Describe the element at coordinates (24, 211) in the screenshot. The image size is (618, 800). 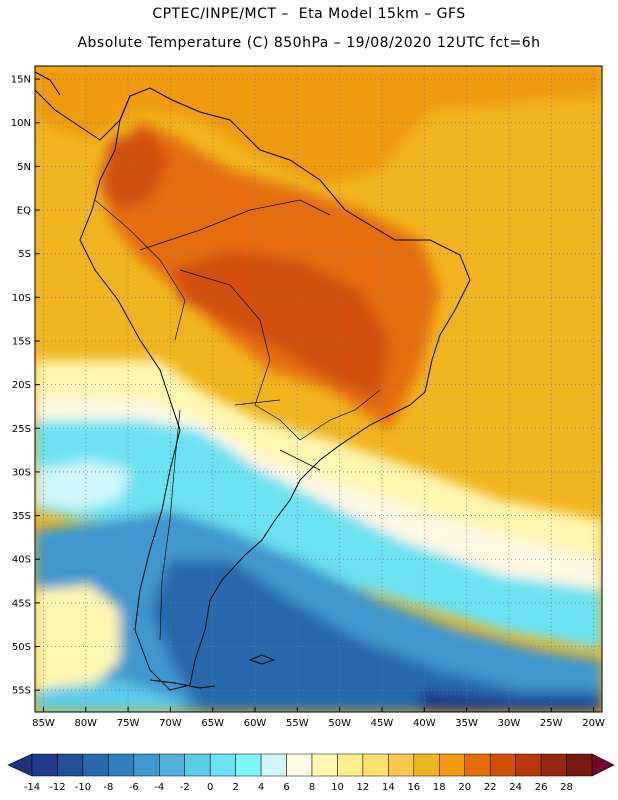
I see `lat-tick-label: EQ` at that location.